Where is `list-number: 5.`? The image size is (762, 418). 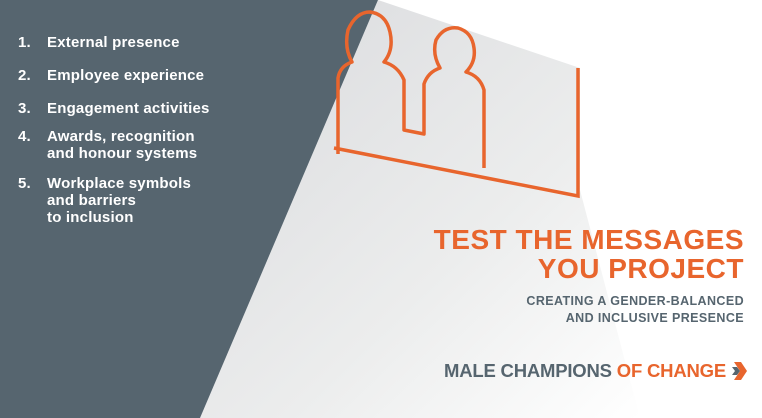
list-number: 5. is located at coordinates (24, 183).